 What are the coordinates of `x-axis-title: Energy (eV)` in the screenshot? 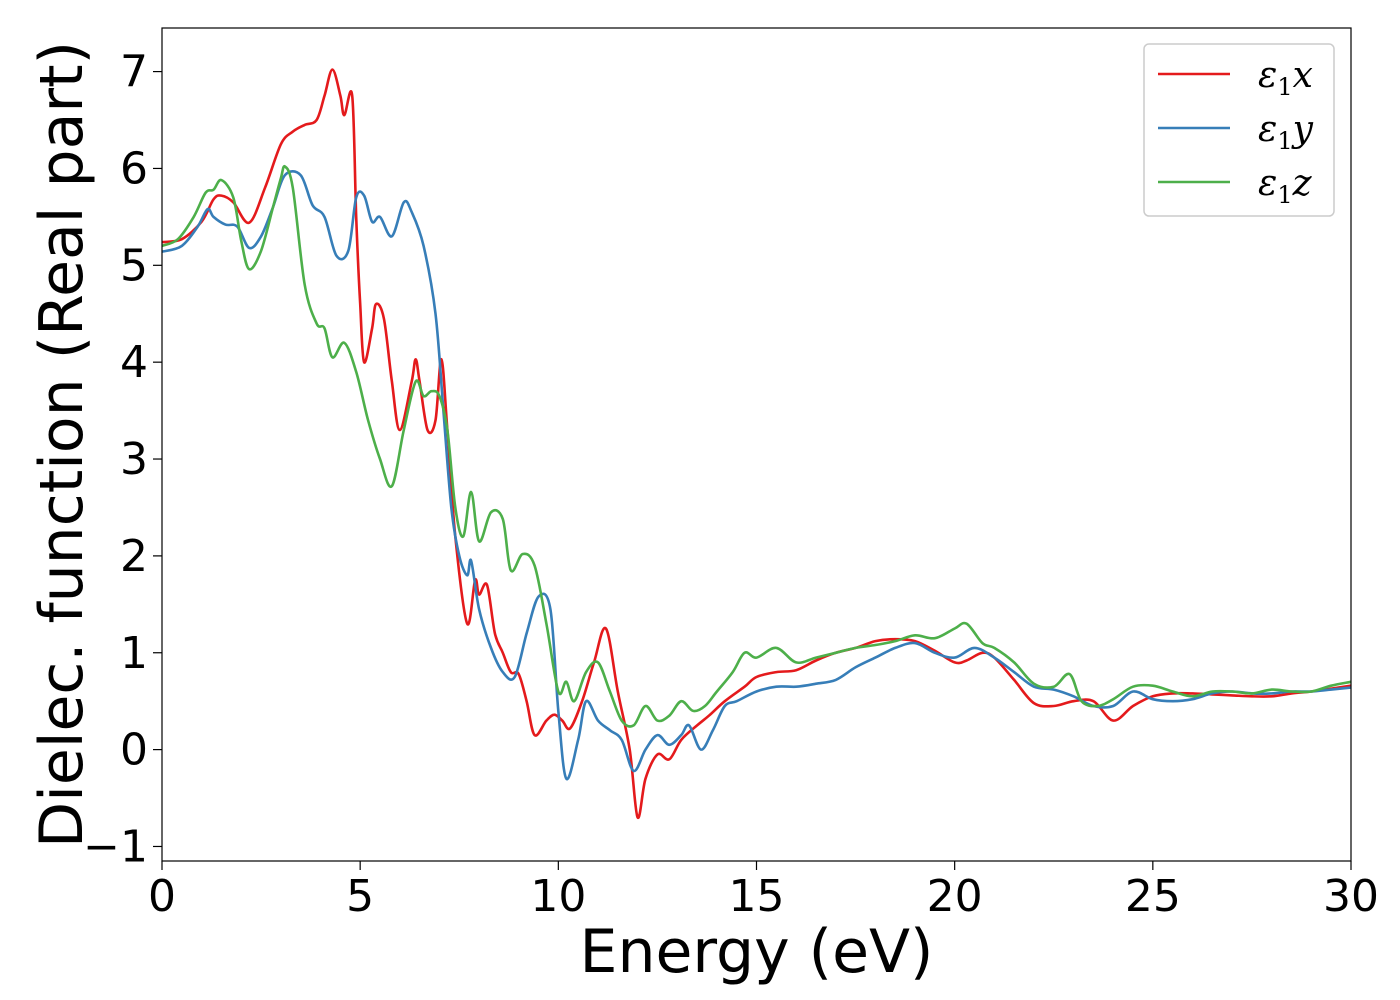 It's located at (757, 952).